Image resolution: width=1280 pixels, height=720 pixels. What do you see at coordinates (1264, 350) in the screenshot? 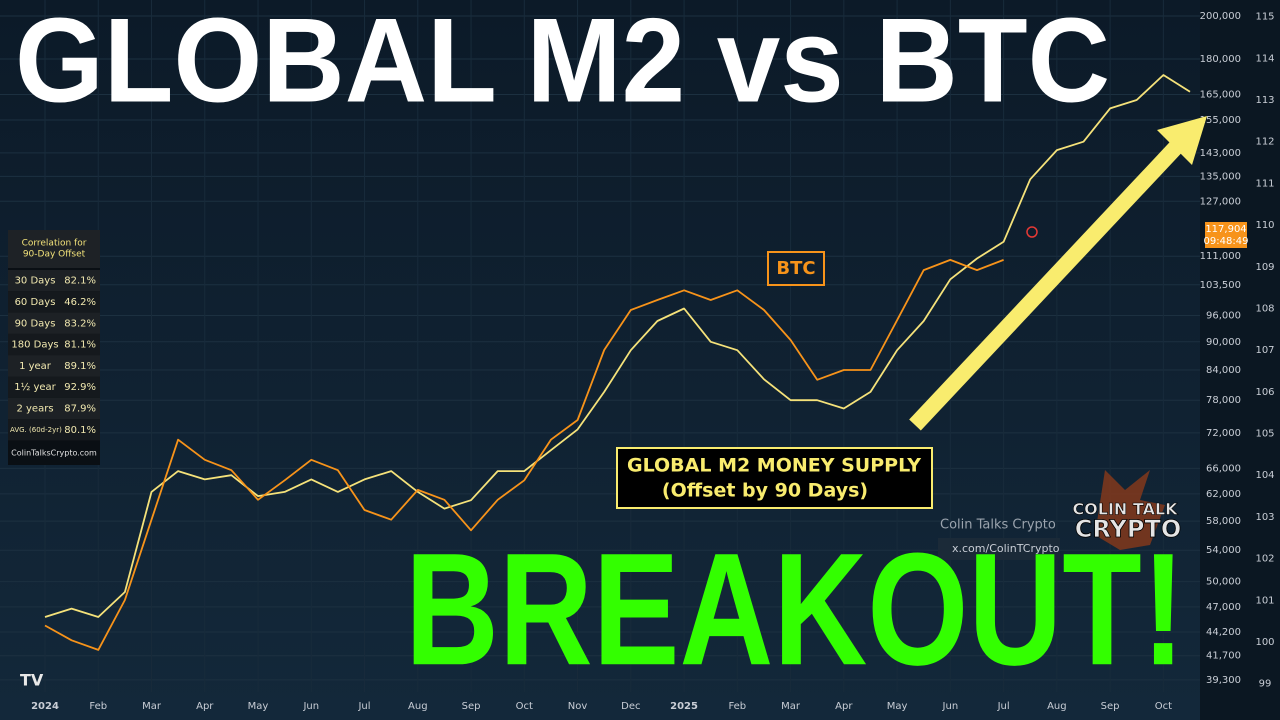
I see `y2-tick-label: 107` at bounding box center [1264, 350].